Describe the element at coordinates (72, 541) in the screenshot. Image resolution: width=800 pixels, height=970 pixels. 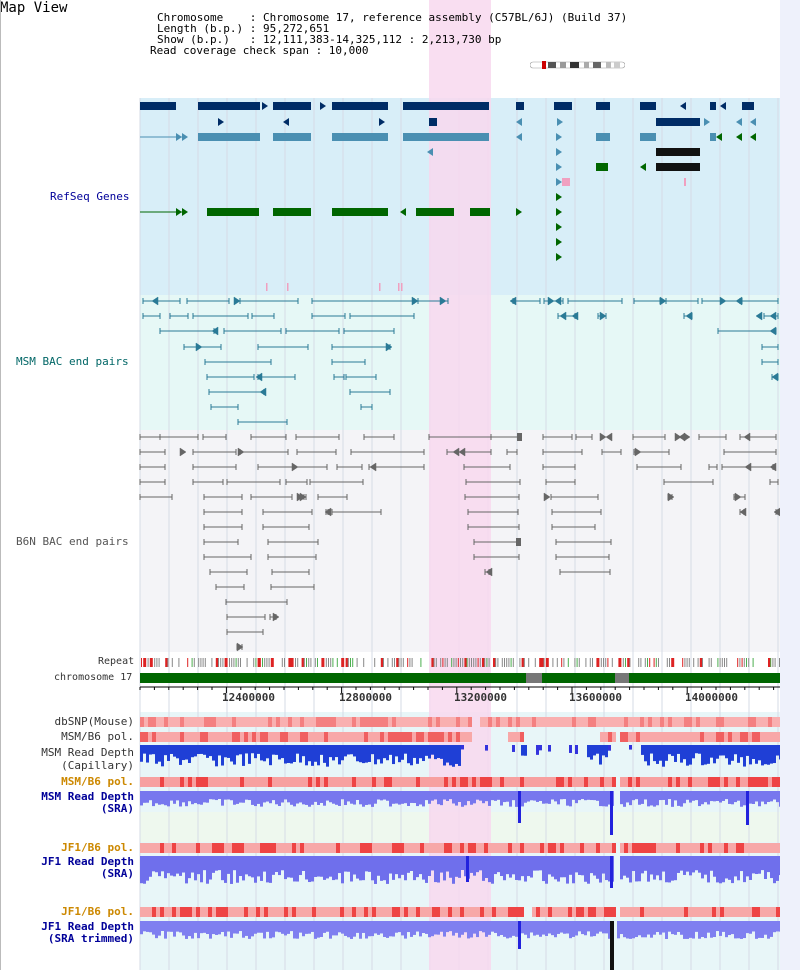
I see `b6n-bac-label: B6N BAC end pairs` at that location.